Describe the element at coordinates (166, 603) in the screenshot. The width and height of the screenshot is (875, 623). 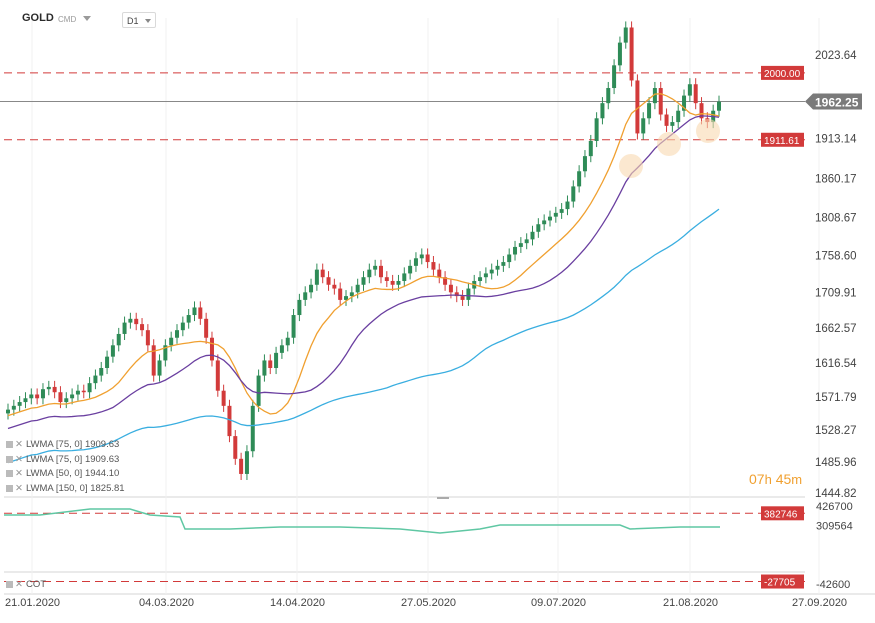
I see `x-tick-label: 04.03.2020` at that location.